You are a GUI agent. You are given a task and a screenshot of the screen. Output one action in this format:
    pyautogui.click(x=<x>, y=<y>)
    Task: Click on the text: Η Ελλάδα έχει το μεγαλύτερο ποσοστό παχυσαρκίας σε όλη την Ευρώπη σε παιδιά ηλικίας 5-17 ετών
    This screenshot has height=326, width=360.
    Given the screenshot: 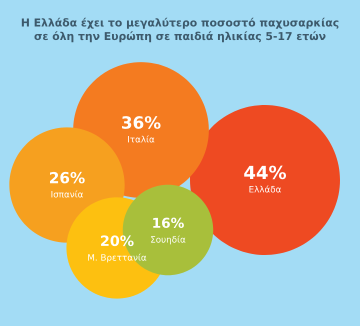 What is the action you would take?
    pyautogui.click(x=180, y=30)
    